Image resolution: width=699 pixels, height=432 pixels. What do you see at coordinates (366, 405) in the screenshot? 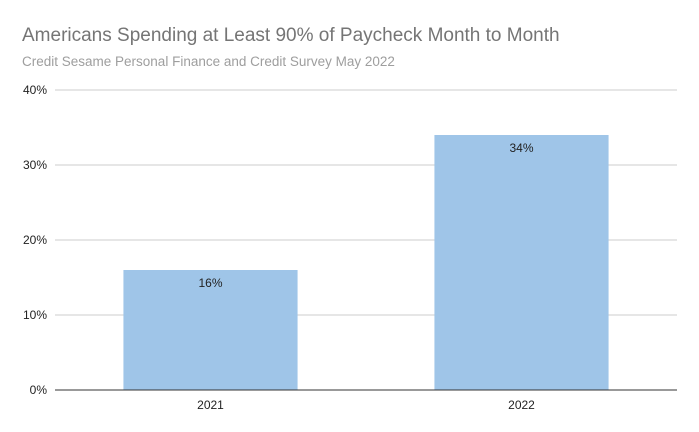
I see `x-axis-ticks: 2021 2022` at bounding box center [366, 405].